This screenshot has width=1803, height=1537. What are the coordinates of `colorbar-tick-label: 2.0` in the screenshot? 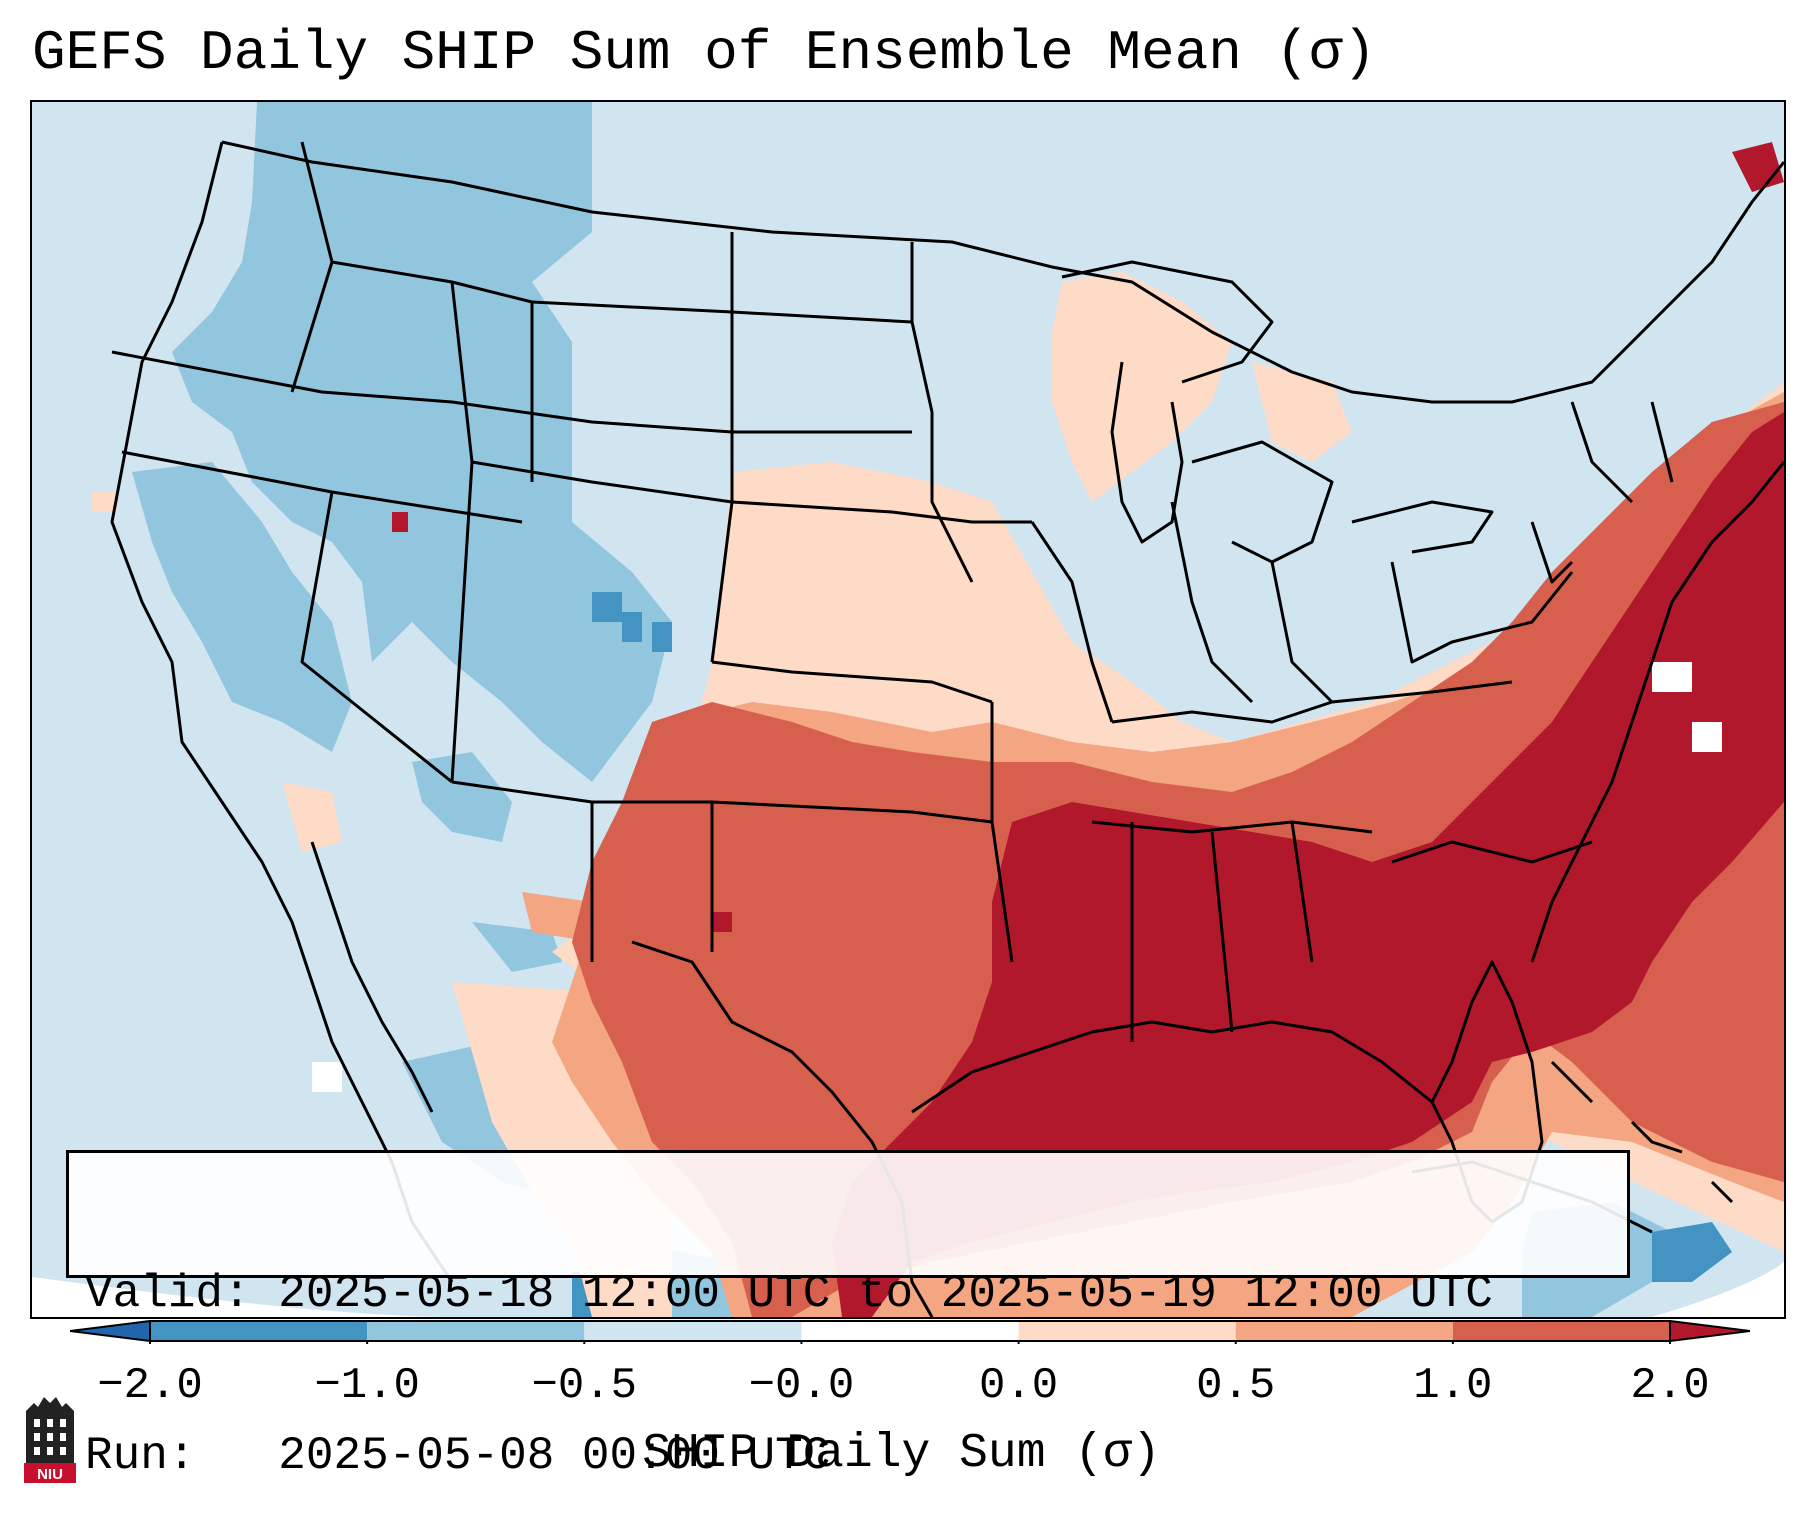 It's located at (1670, 1386).